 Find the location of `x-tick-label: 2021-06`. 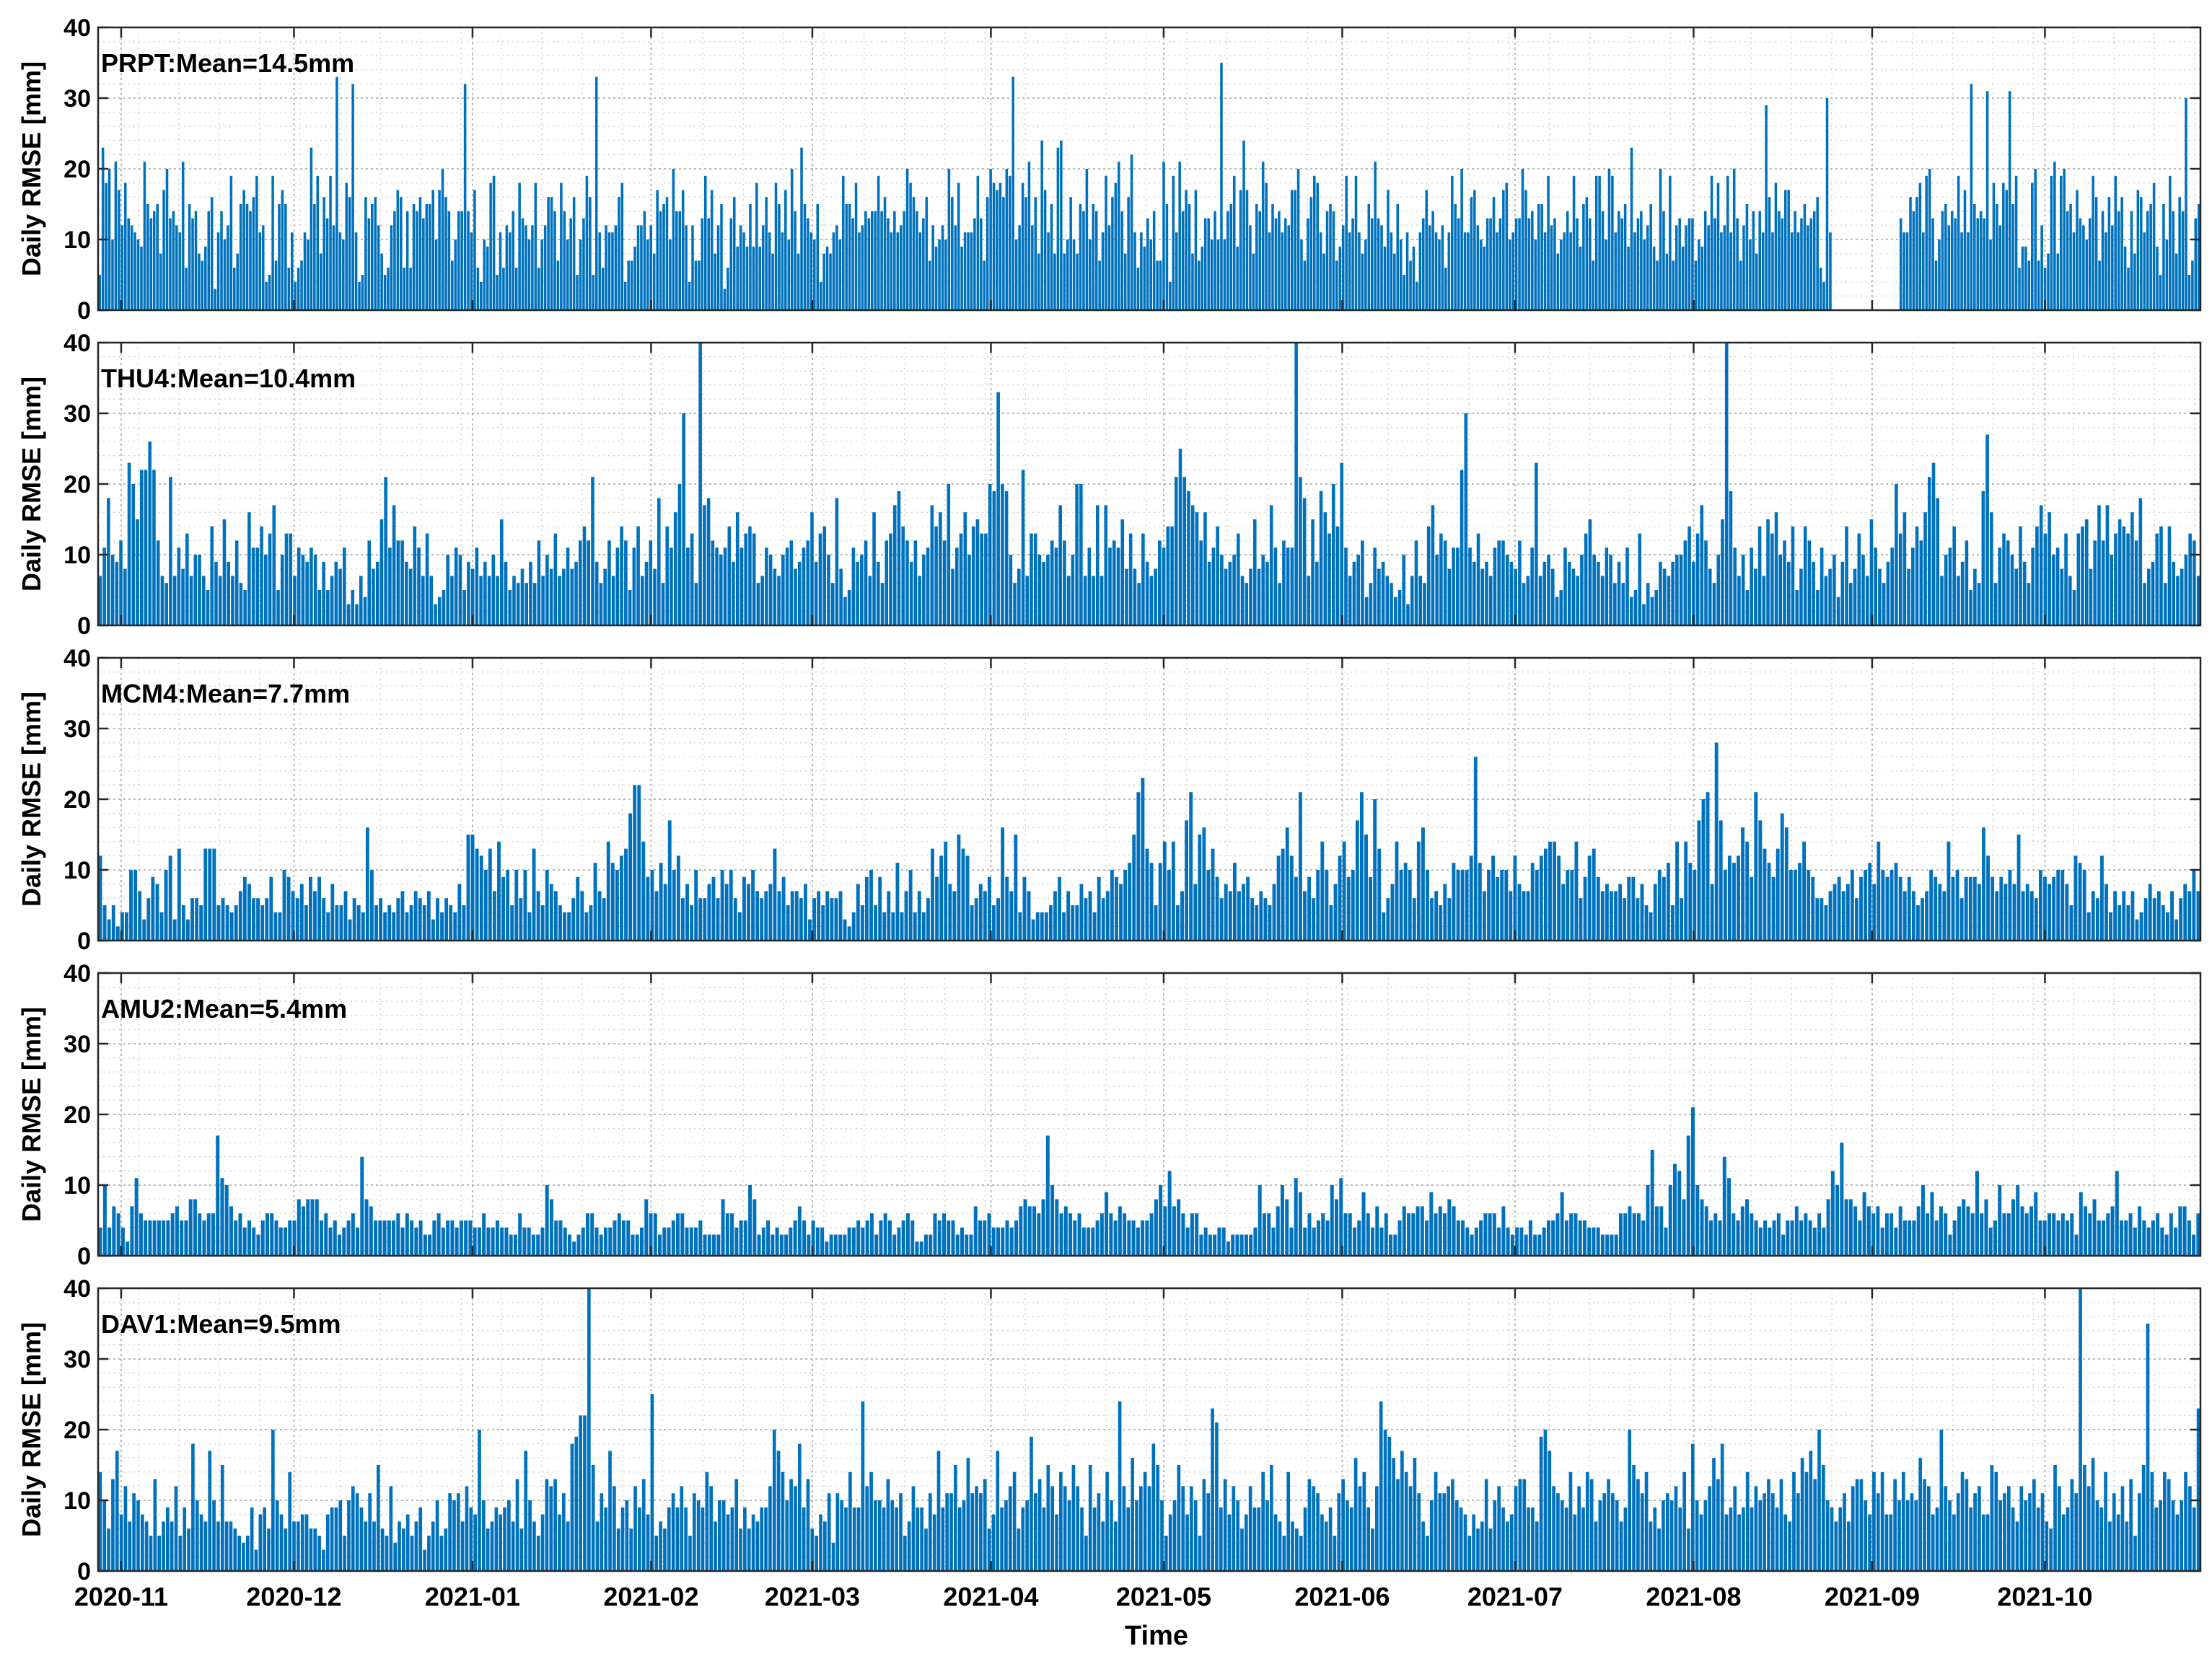

x-tick-label: 2021-06 is located at coordinates (1342, 1597).